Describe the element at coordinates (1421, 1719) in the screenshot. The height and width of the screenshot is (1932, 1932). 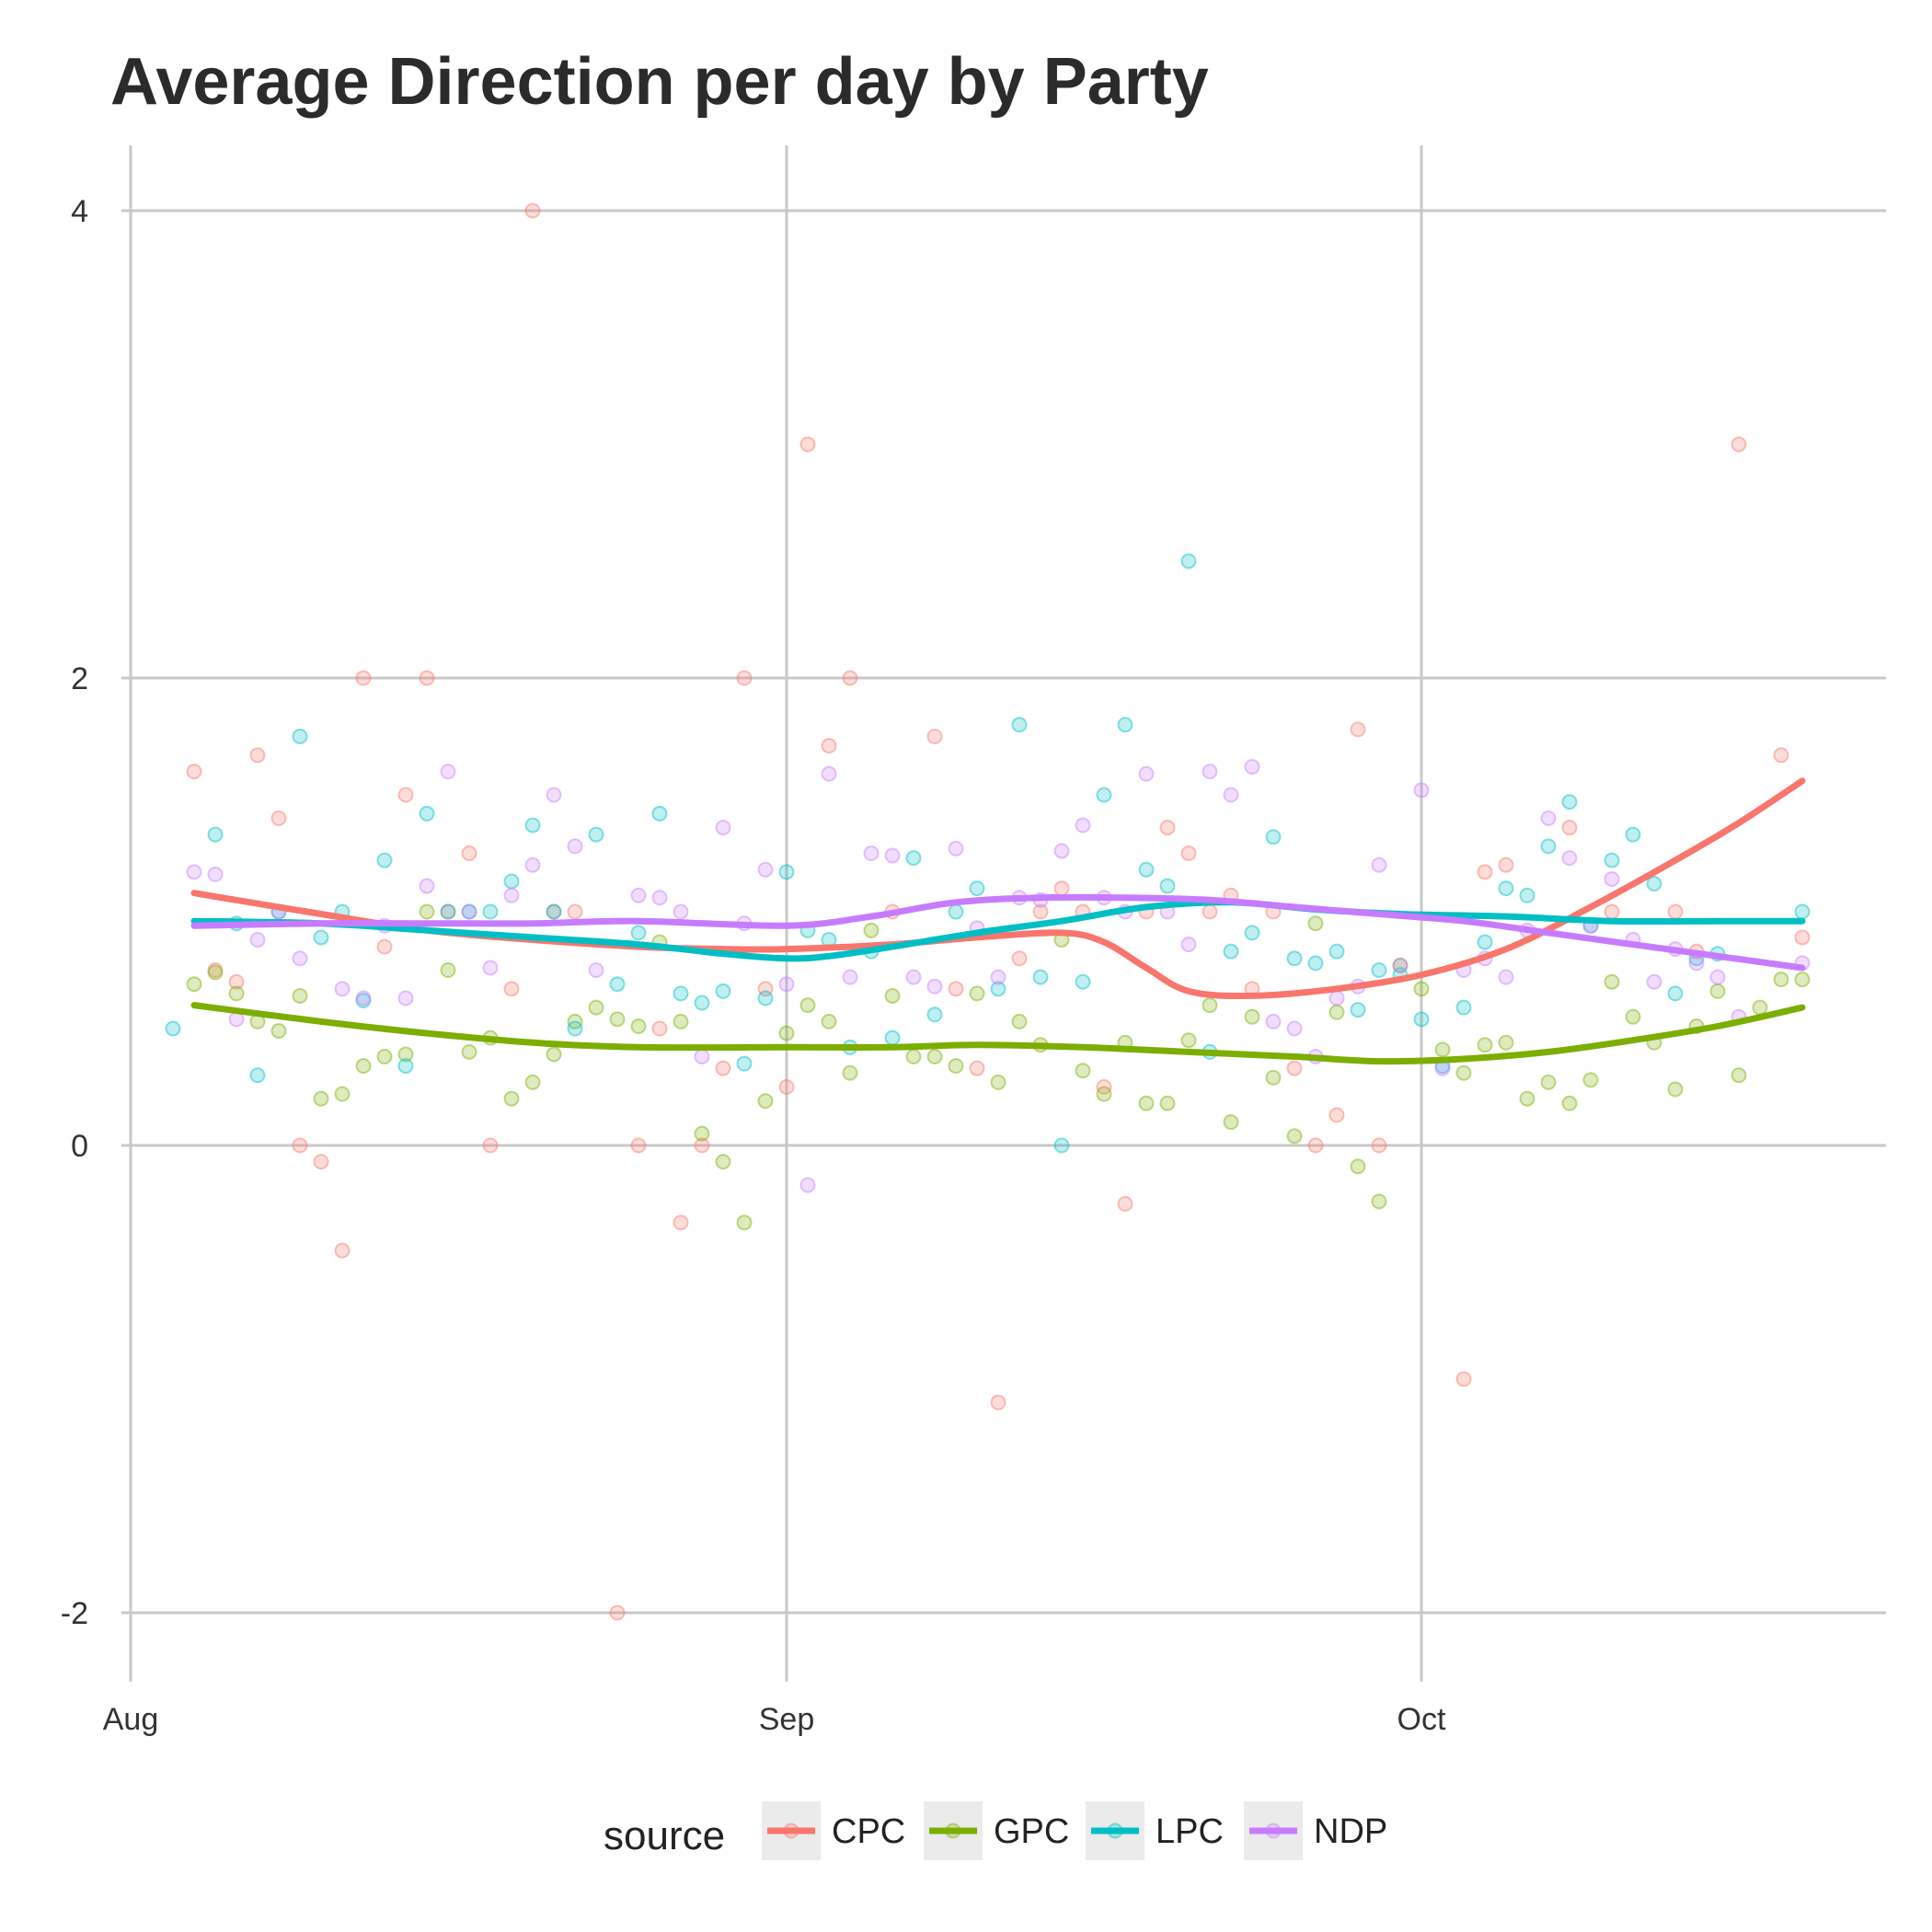
I see `x-tick-label: Oct` at that location.